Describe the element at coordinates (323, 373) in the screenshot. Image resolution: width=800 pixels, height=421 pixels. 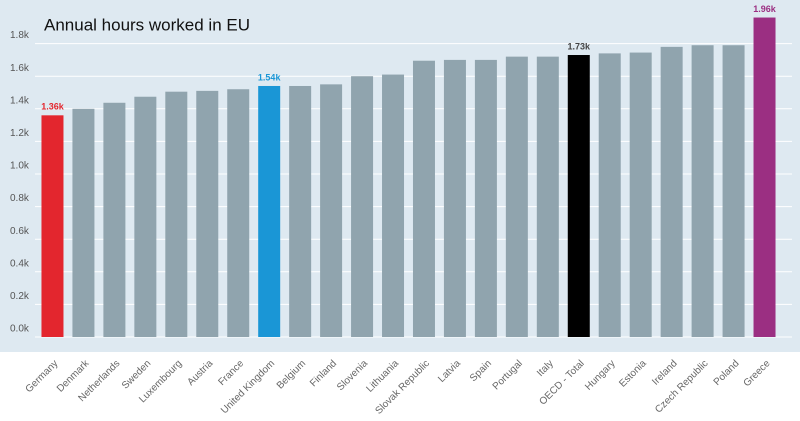
I see `x-tick-label: Finland` at that location.